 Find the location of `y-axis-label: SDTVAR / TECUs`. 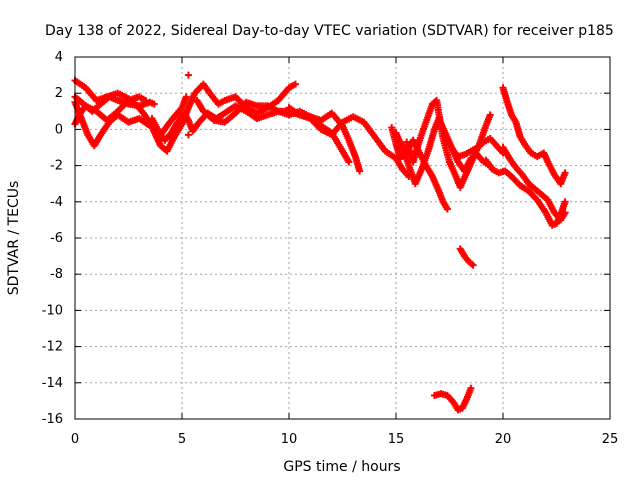

y-axis-label: SDTVAR / TECUs is located at coordinates (14, 238).